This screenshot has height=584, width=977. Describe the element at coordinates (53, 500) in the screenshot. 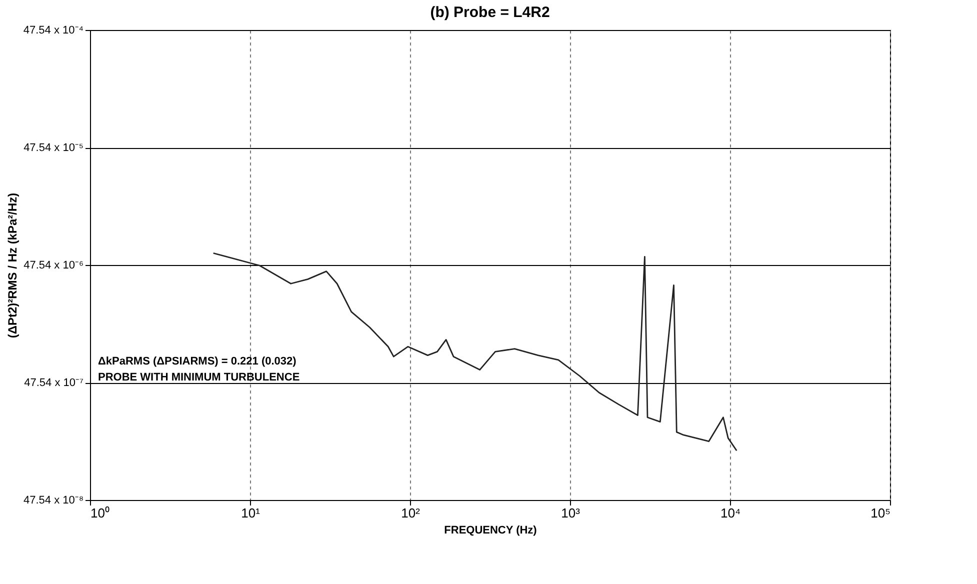

I see `y-tick-label: 47.54 x 10⁻⁸` at that location.